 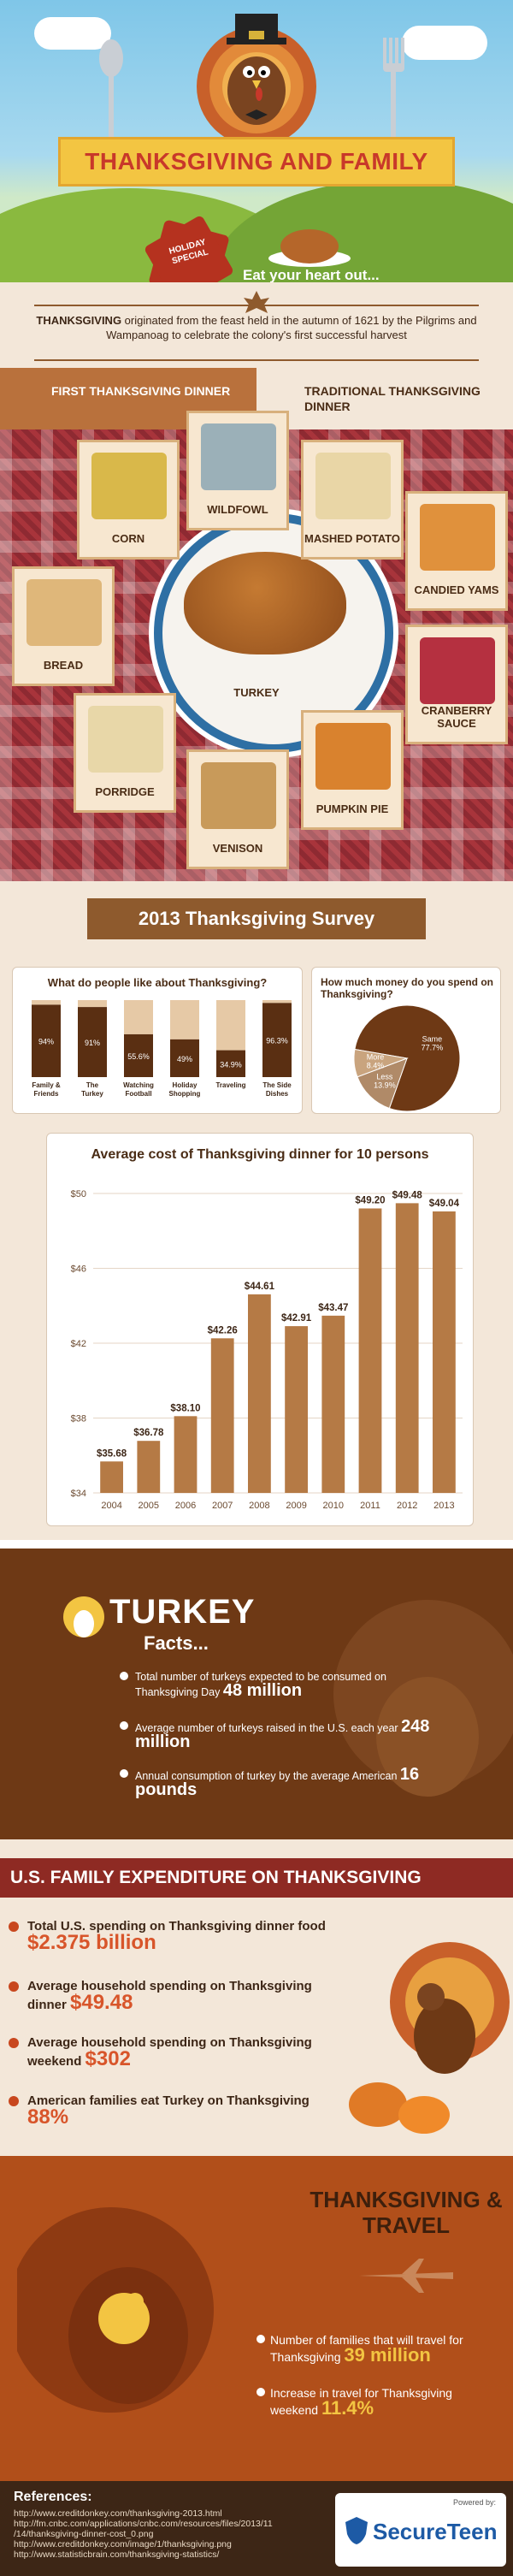 I want to click on y-tick-label: $50, so click(x=78, y=1194).